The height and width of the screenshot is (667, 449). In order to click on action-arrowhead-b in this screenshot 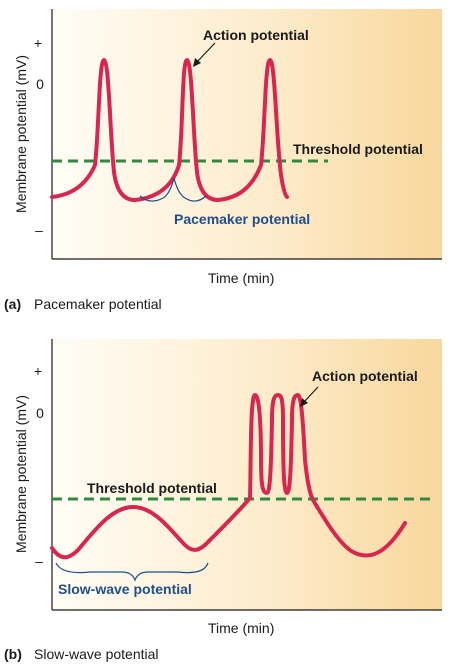, I will do `click(304, 402)`.